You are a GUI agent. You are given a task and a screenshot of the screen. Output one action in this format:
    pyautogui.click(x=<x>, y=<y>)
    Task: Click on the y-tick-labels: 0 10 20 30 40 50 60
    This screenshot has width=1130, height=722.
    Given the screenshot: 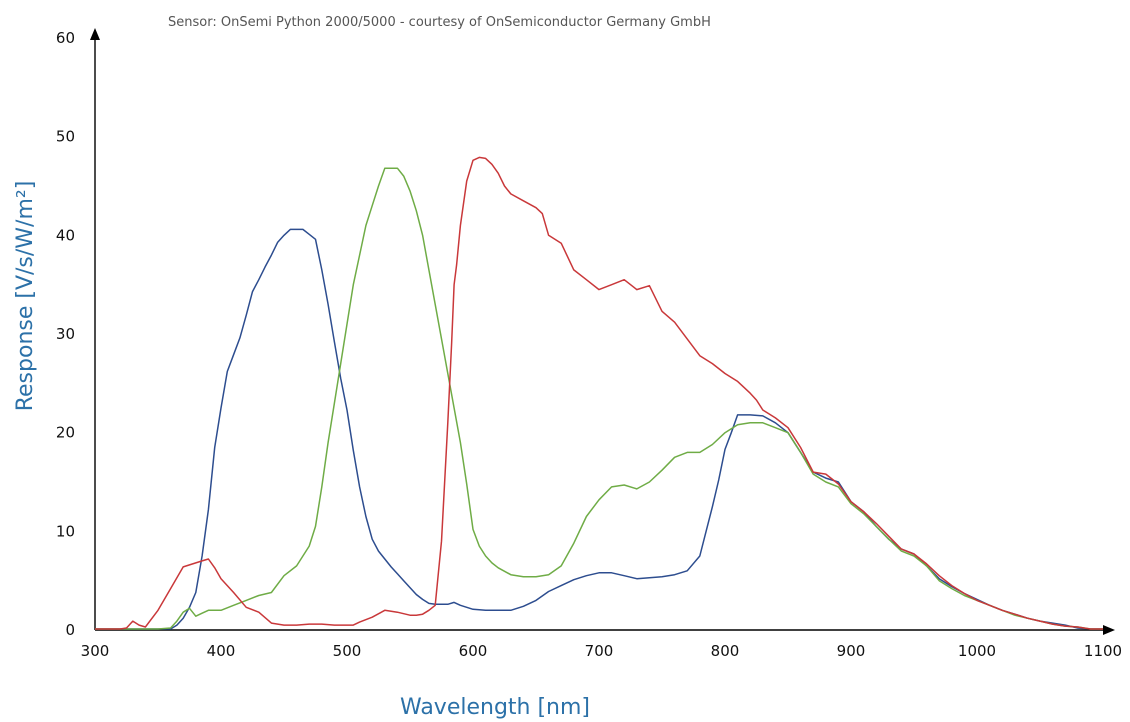 What is the action you would take?
    pyautogui.click(x=65, y=334)
    